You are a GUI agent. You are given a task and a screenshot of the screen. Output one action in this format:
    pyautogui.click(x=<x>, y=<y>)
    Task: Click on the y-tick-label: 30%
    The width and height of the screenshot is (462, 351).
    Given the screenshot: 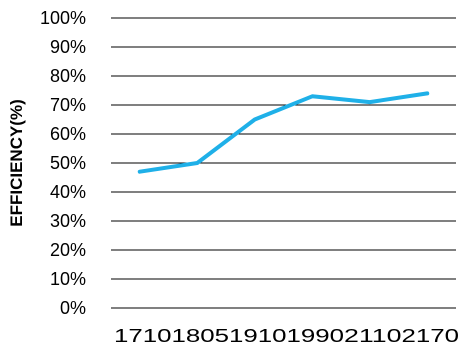 What is the action you would take?
    pyautogui.click(x=68, y=221)
    